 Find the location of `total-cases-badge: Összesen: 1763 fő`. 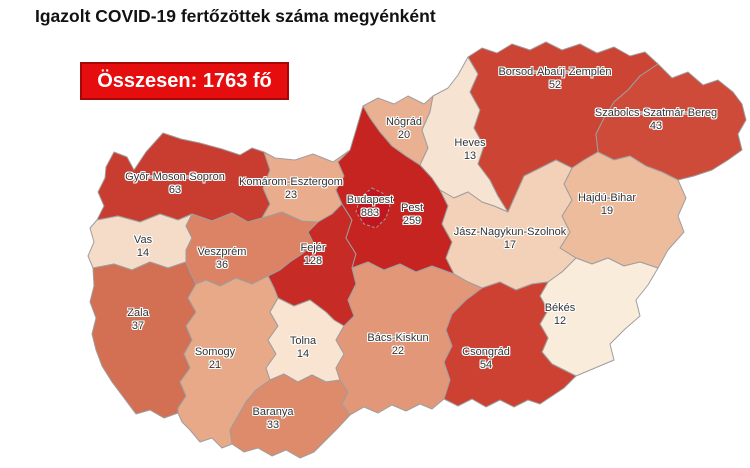

total-cases-badge: Összesen: 1763 fő is located at coordinates (184, 81).